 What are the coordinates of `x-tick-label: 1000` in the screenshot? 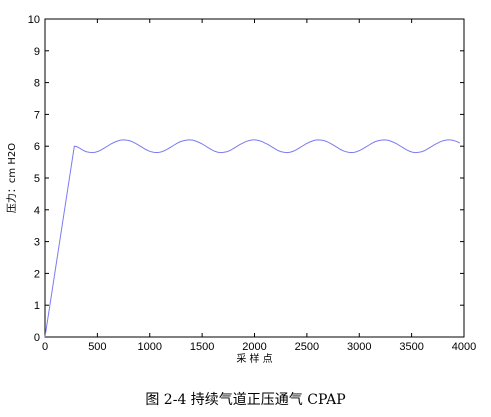 It's located at (150, 347).